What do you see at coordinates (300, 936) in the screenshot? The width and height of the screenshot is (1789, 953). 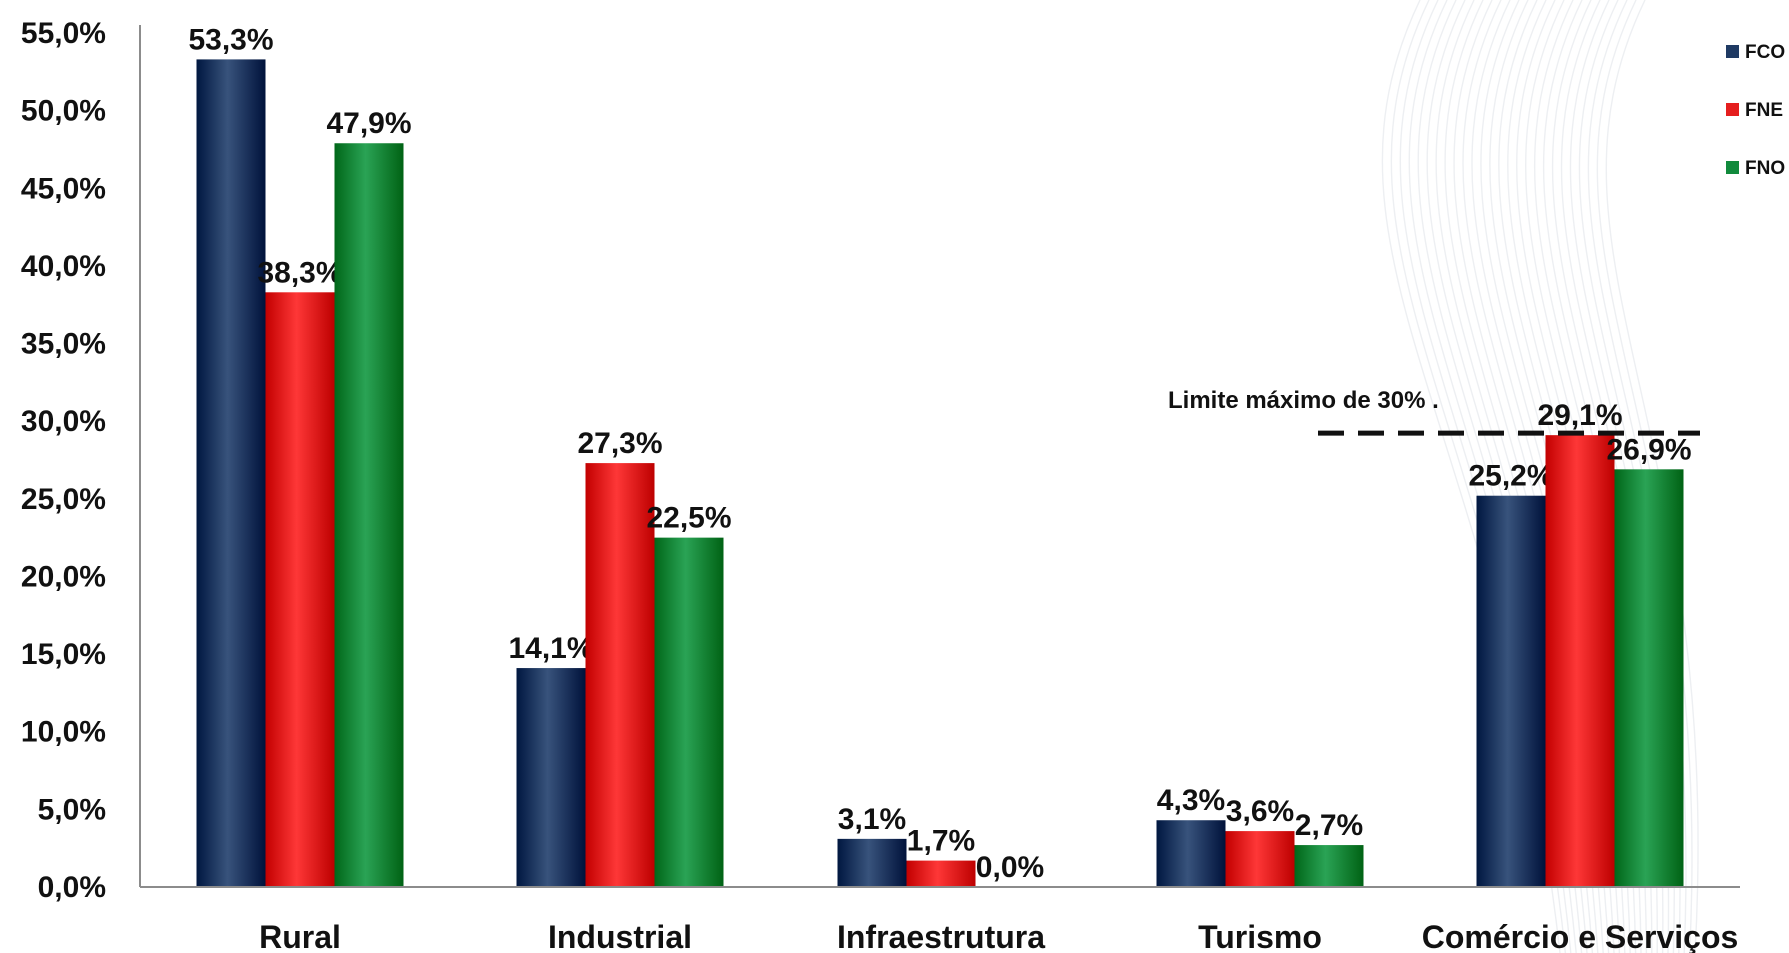 I see `category-label: Rural` at bounding box center [300, 936].